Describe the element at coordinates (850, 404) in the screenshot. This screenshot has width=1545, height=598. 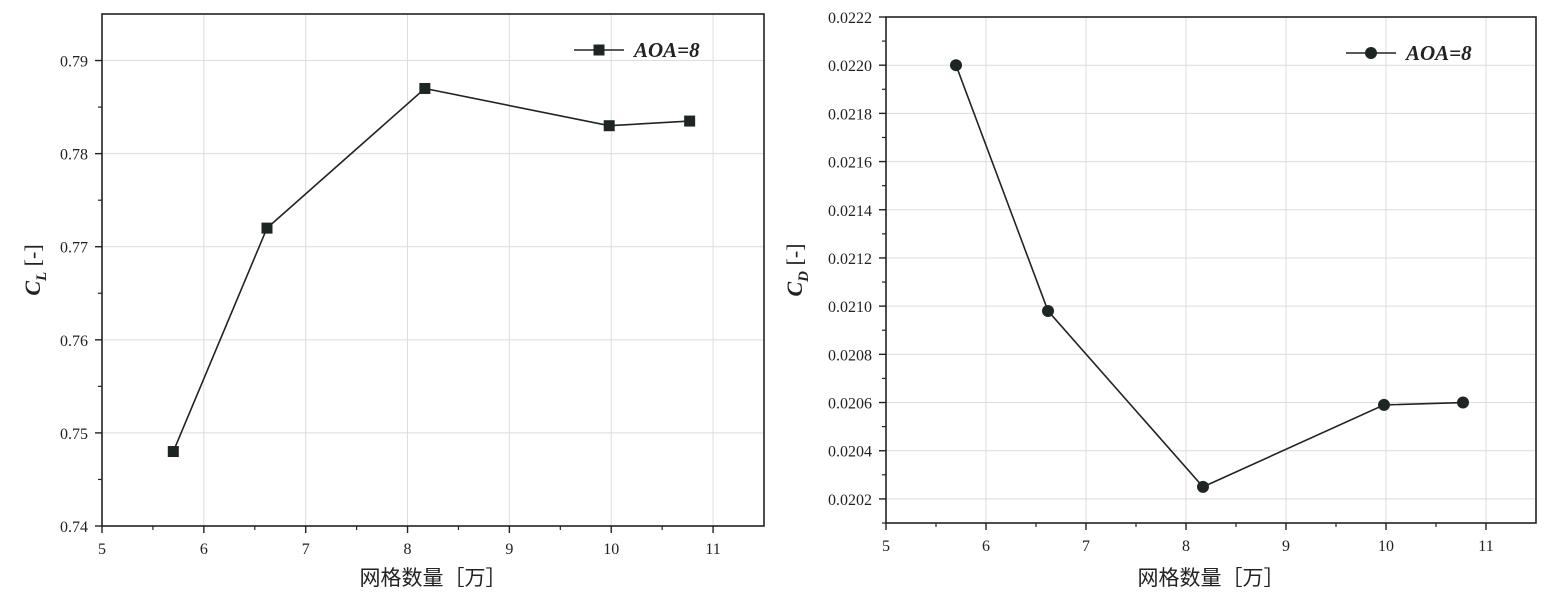
I see `y-tick-label: 0.0206` at that location.